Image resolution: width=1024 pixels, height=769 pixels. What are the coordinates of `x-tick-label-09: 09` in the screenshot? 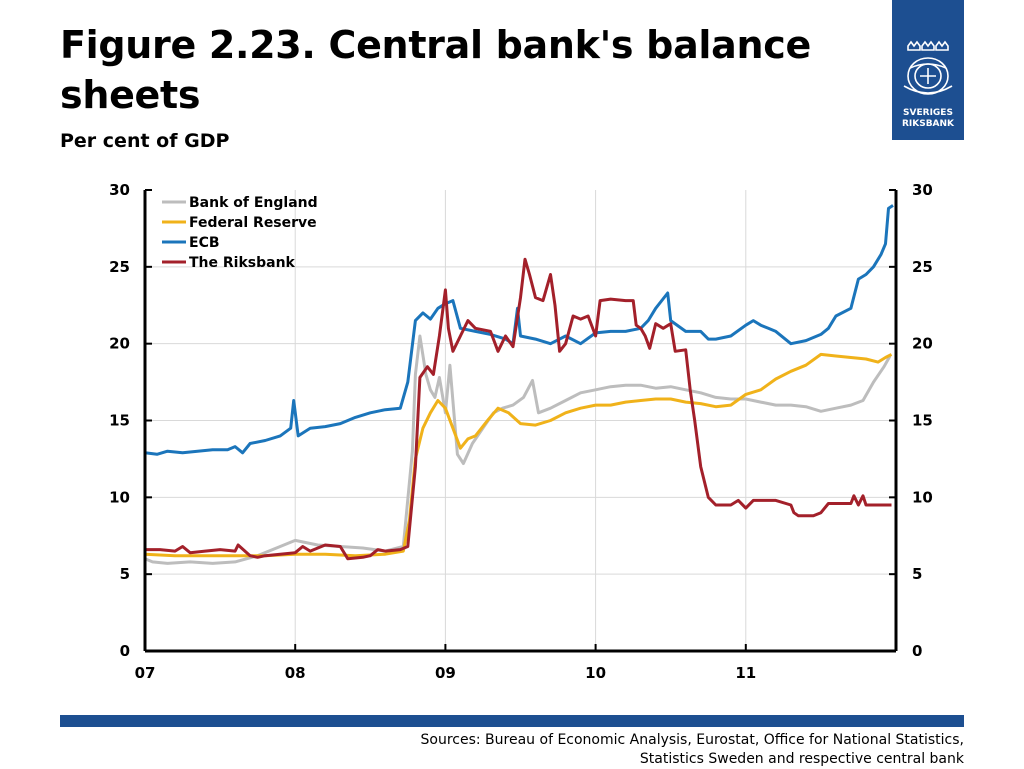 It's located at (445, 673).